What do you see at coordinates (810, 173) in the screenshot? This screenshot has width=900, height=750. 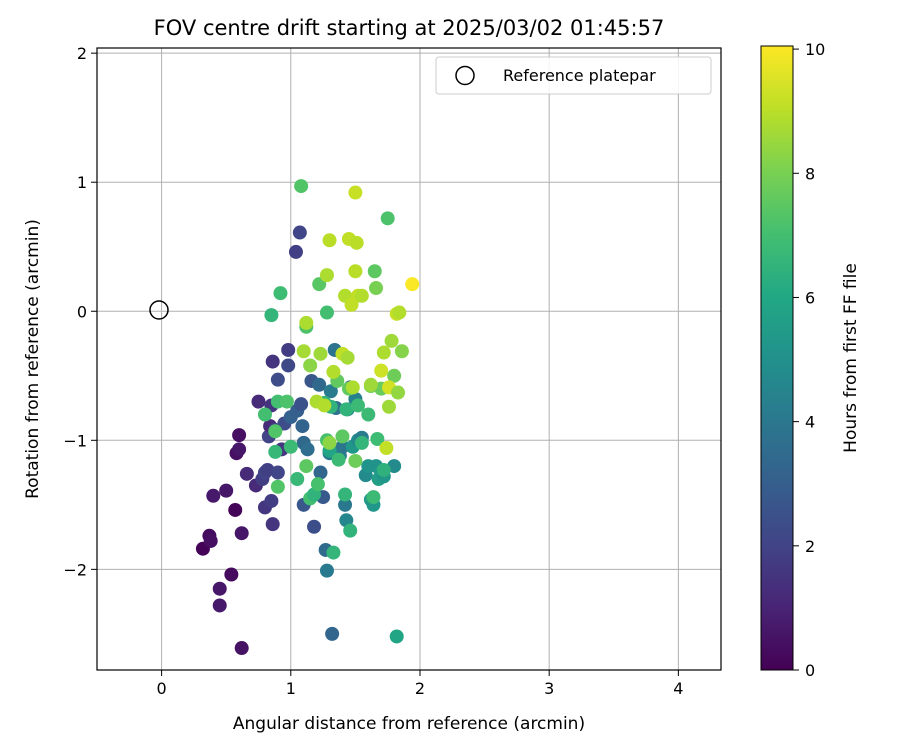 I see `colorbar-tick-label: 8` at bounding box center [810, 173].